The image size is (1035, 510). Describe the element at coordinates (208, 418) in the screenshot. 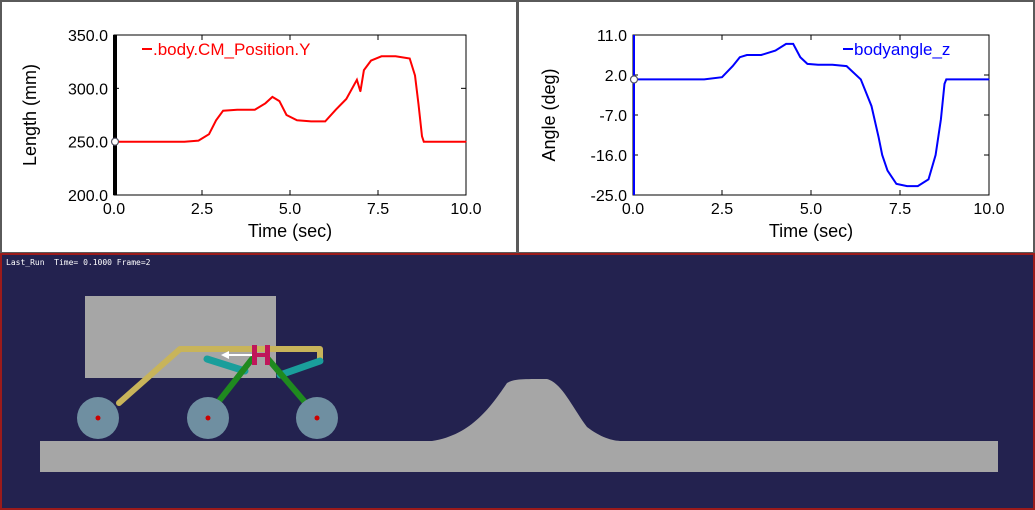

I see `wheel-middle-center` at that location.